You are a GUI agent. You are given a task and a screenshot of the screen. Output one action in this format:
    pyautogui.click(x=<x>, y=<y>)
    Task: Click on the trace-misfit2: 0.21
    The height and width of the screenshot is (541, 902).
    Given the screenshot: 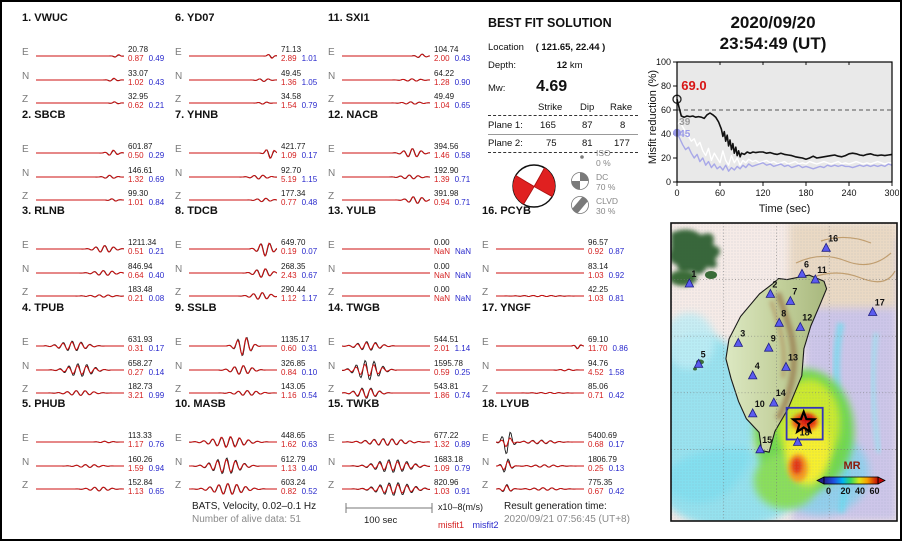 What is the action you would take?
    pyautogui.click(x=156, y=105)
    